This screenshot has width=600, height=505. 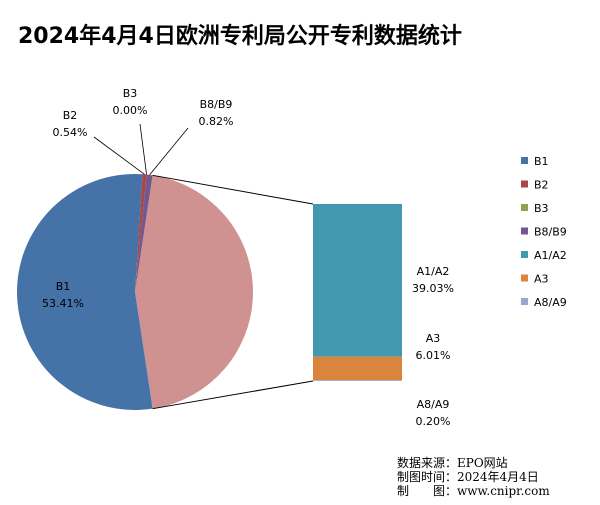 I want to click on data-label-b8-b9: B8/B90.82%, so click(x=216, y=113).